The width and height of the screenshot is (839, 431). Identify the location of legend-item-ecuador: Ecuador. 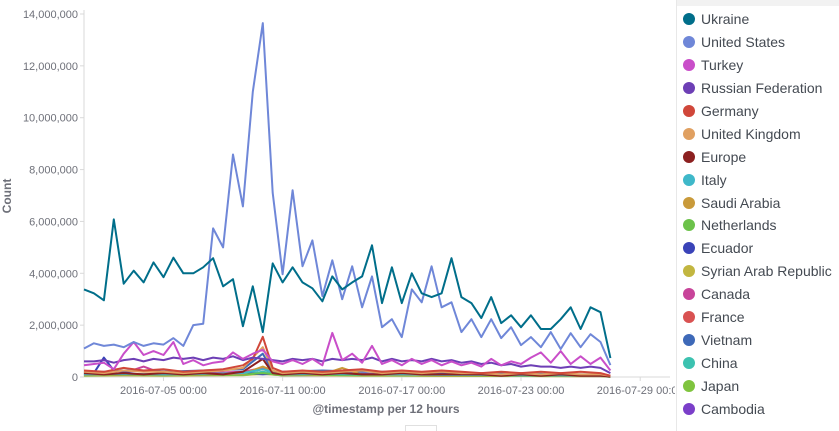
(758, 248).